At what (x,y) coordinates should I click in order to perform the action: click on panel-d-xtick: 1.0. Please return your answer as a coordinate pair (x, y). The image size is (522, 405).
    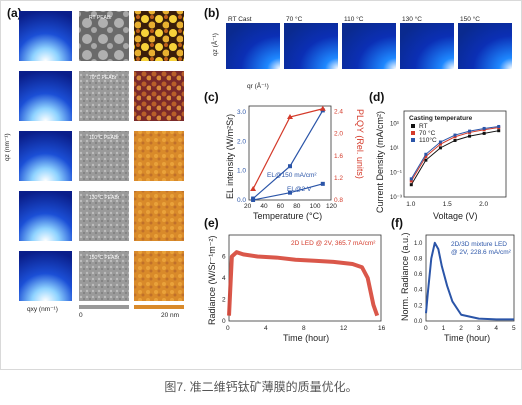
    Looking at the image, I should click on (410, 204).